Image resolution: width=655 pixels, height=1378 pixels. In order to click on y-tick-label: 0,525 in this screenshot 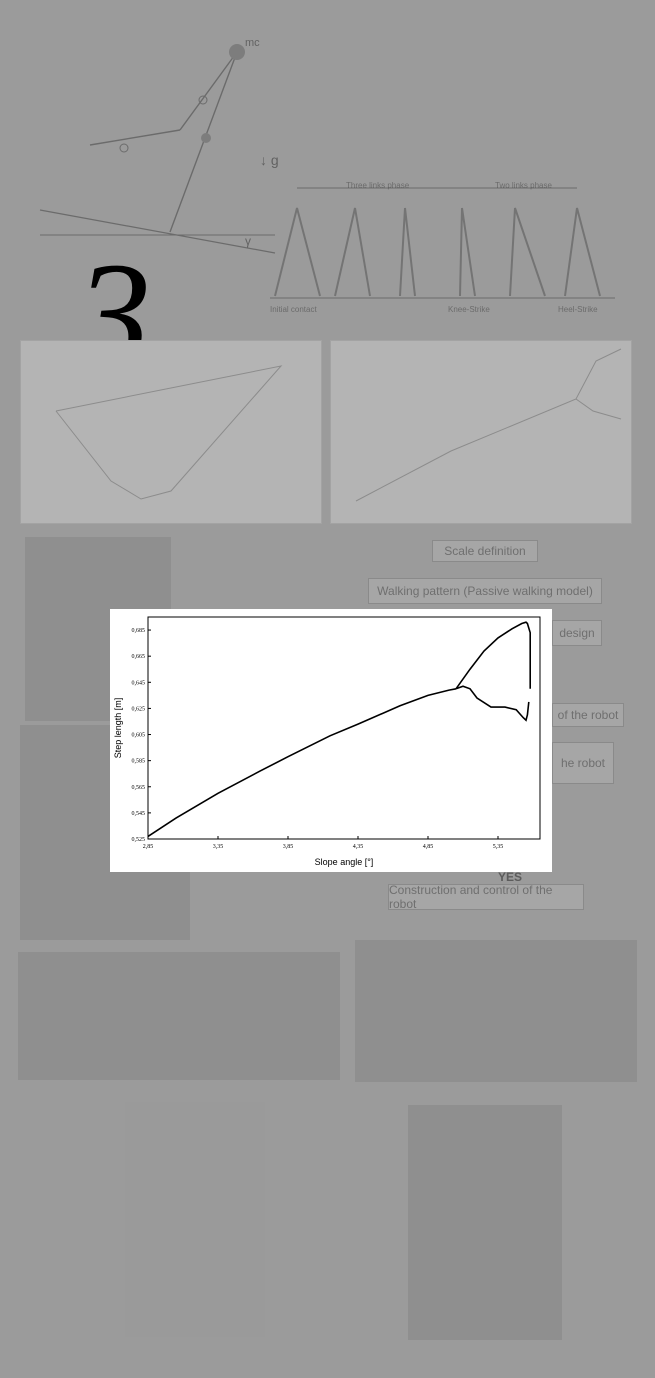, I will do `click(139, 840)`.